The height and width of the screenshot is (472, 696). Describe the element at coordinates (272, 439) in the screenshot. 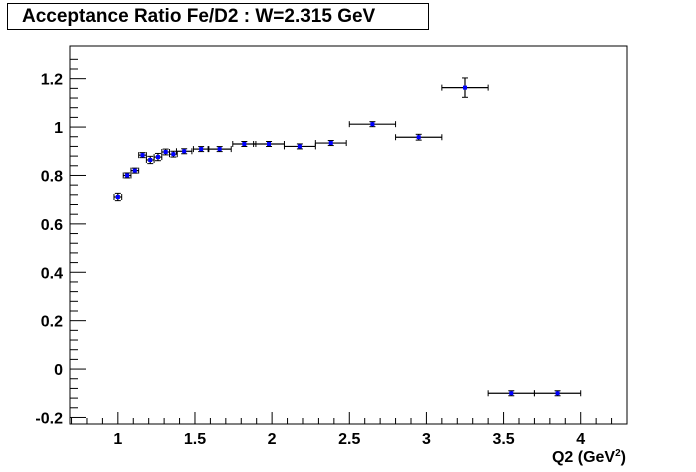

I see `x-tick-label: 2` at that location.